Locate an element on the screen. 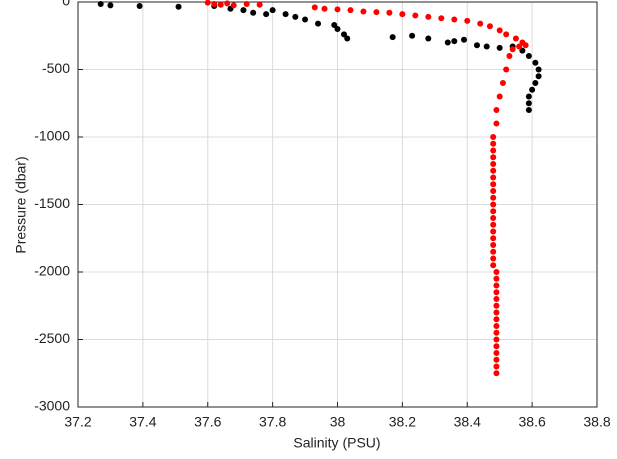 This screenshot has width=617, height=459. y-tick-label: 0 is located at coordinates (66, 4).